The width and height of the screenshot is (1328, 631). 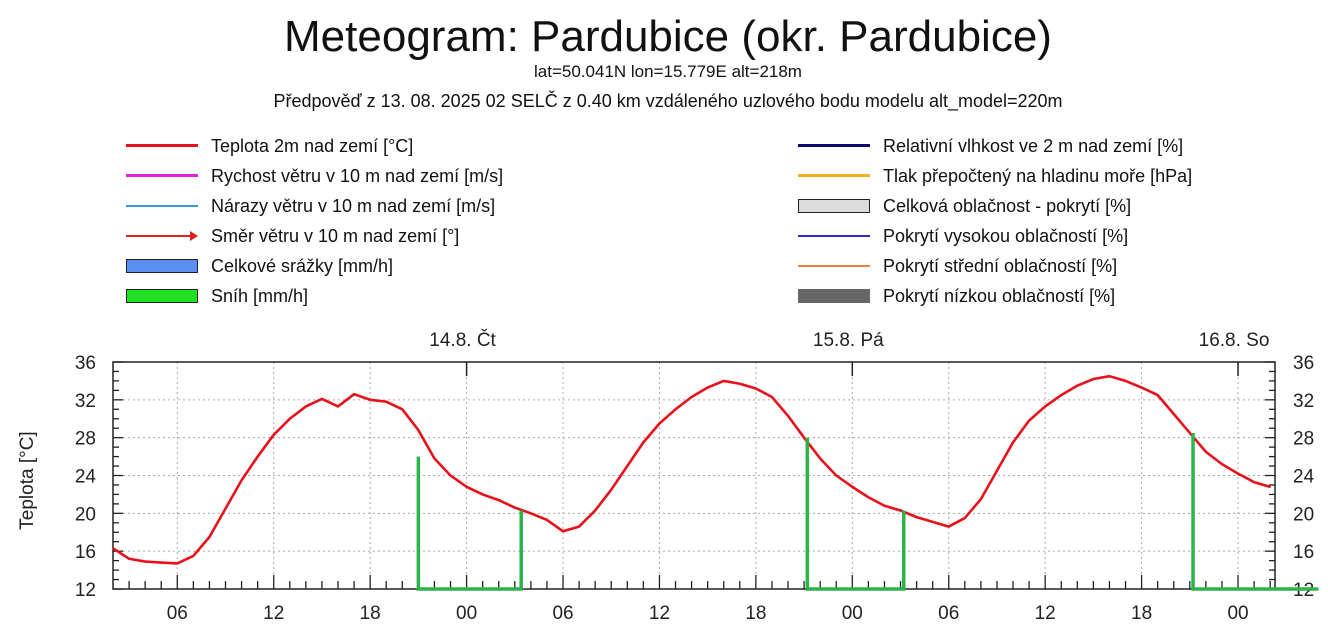 What do you see at coordinates (353, 206) in the screenshot?
I see `legend-label: Nárazy větru v 10 m nad zemí [m/s]` at bounding box center [353, 206].